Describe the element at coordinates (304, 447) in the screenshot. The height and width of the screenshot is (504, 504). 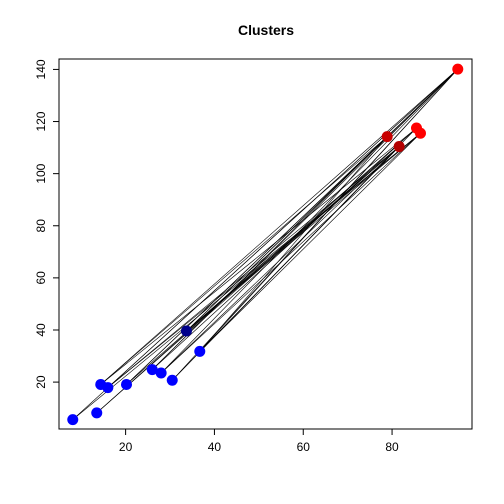
I see `x-tick-label-60: 60` at that location.